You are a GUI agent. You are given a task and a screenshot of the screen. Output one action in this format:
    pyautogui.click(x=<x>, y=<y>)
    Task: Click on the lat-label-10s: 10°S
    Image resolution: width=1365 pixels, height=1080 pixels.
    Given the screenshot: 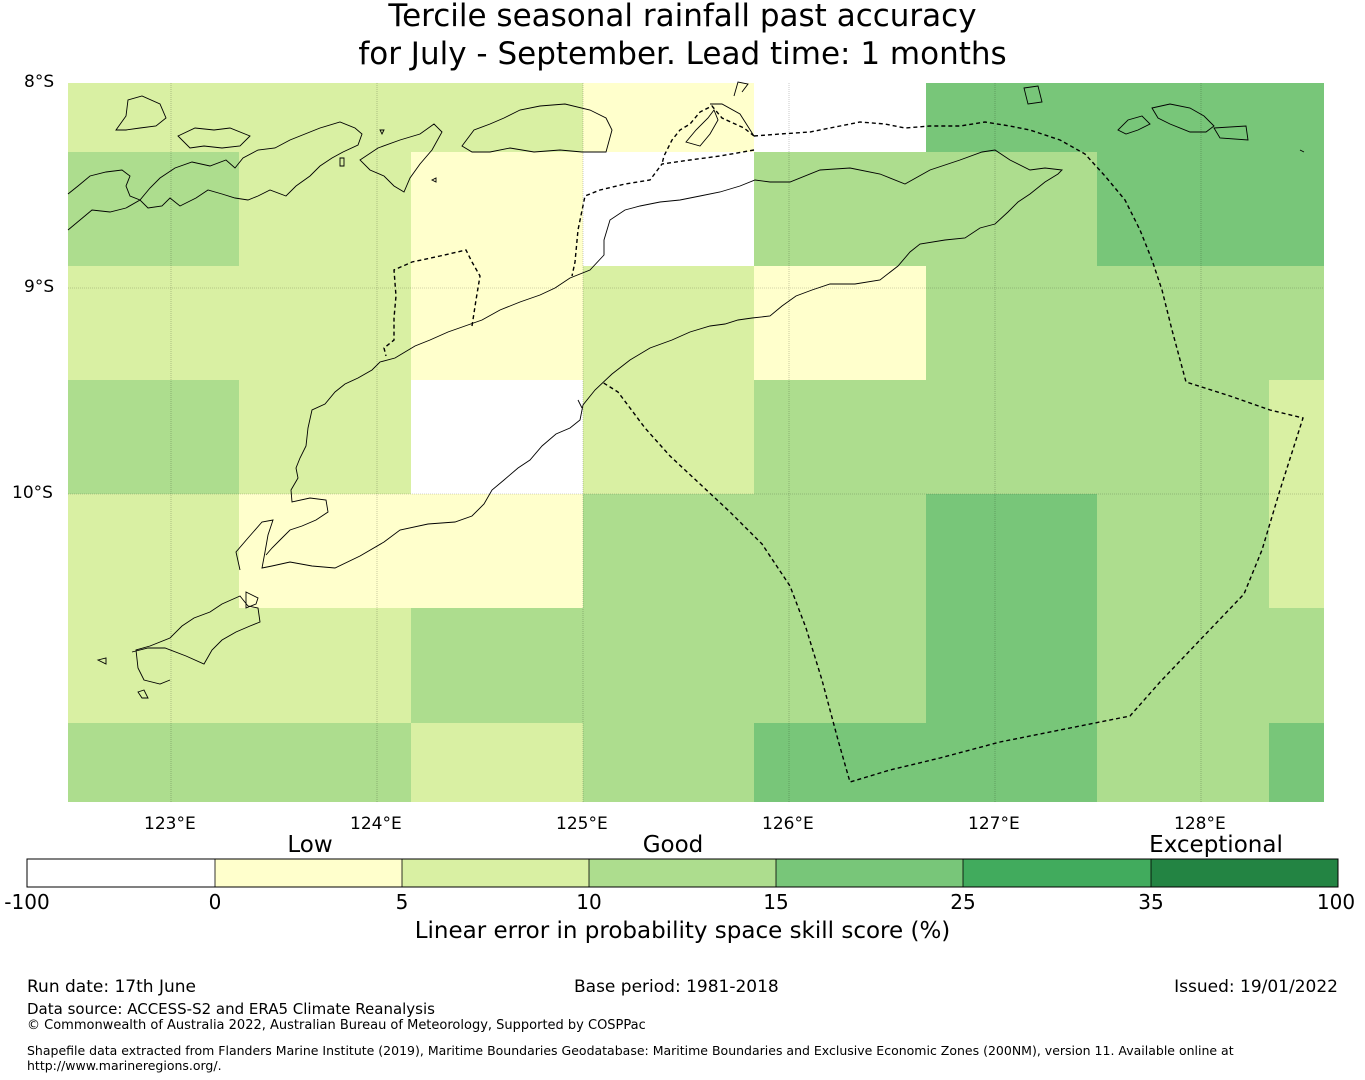 What is the action you would take?
    pyautogui.click(x=32, y=493)
    